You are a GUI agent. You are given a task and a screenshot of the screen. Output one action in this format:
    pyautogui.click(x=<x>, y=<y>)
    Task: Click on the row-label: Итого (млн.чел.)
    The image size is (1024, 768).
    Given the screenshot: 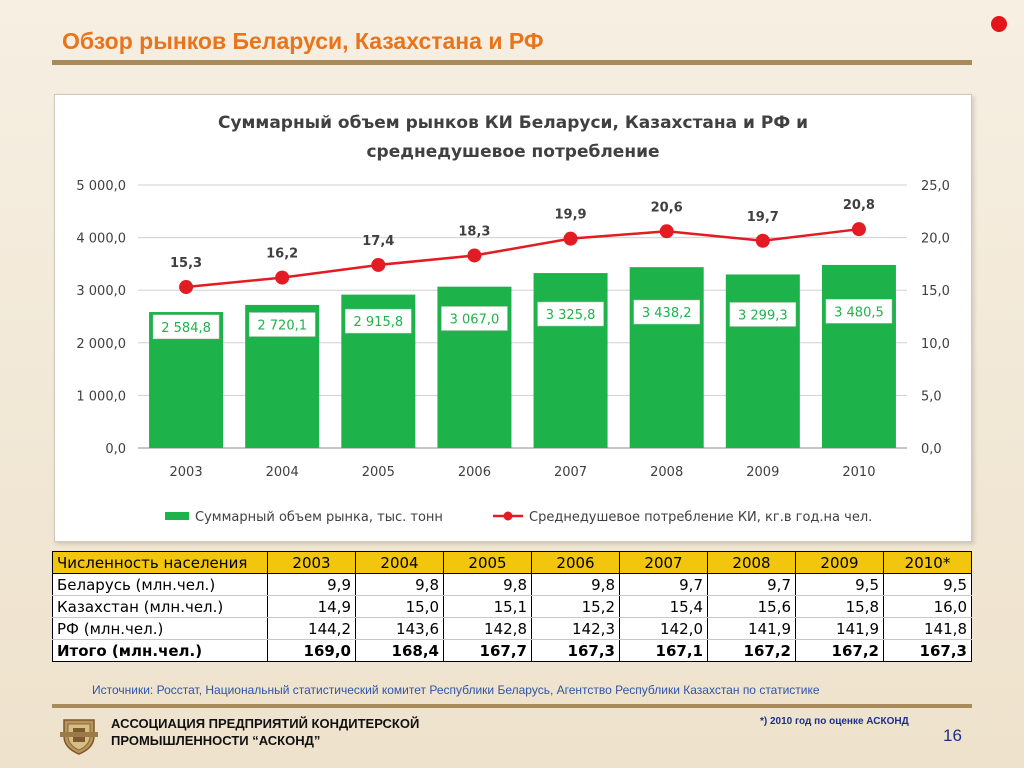 What is the action you would take?
    pyautogui.click(x=160, y=650)
    